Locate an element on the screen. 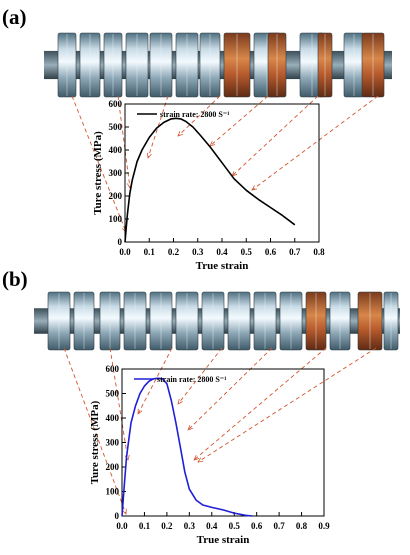  plot-frame is located at coordinates (223, 442).